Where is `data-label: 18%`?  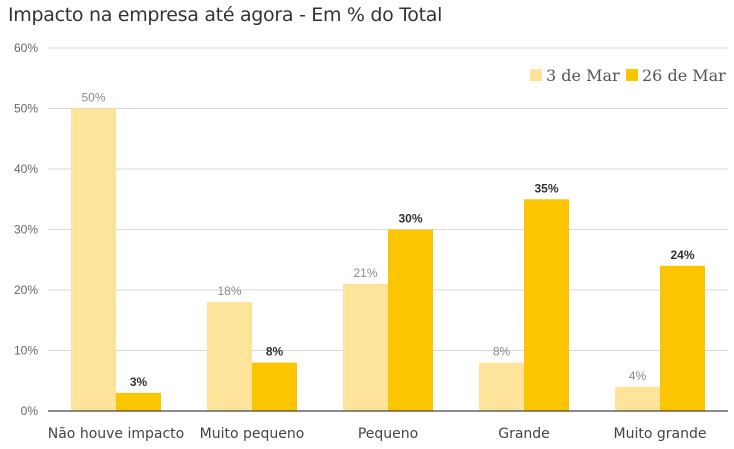 data-label: 18% is located at coordinates (229, 291).